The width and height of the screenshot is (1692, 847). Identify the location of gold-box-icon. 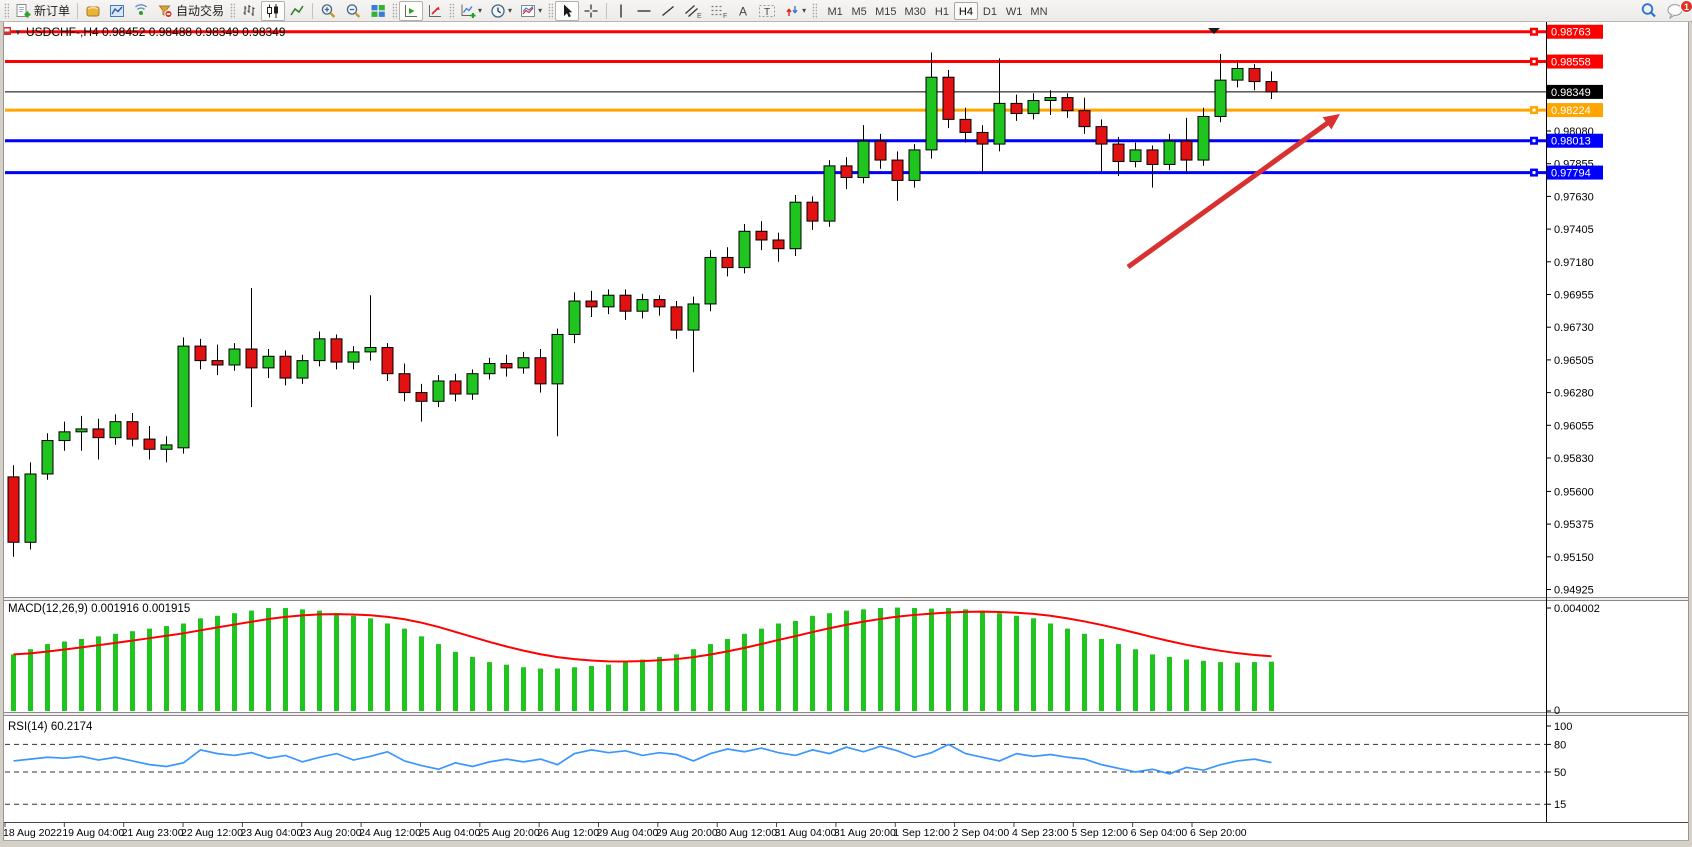
(93, 11).